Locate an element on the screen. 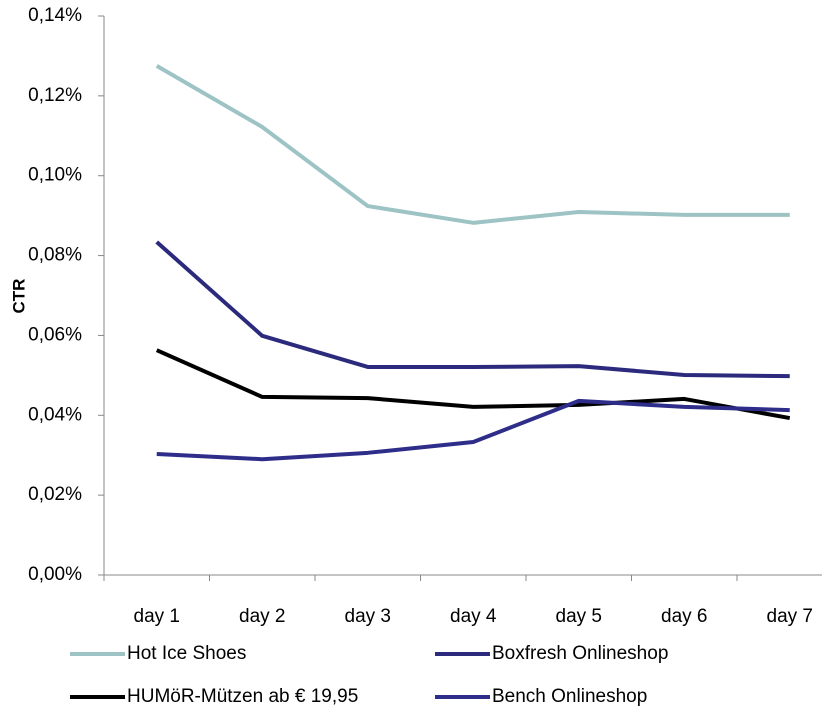 The width and height of the screenshot is (825, 712). legend-label: Boxfresh Onlineshop is located at coordinates (580, 653).